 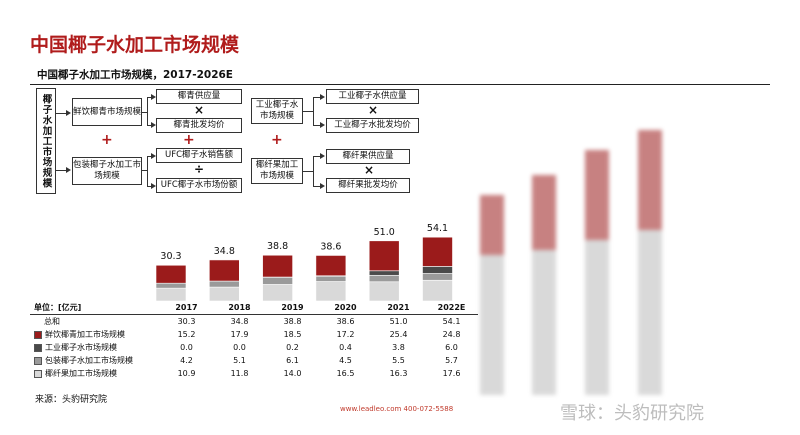 What do you see at coordinates (239, 321) in the screenshot?
I see `table-cell: 34.8` at bounding box center [239, 321].